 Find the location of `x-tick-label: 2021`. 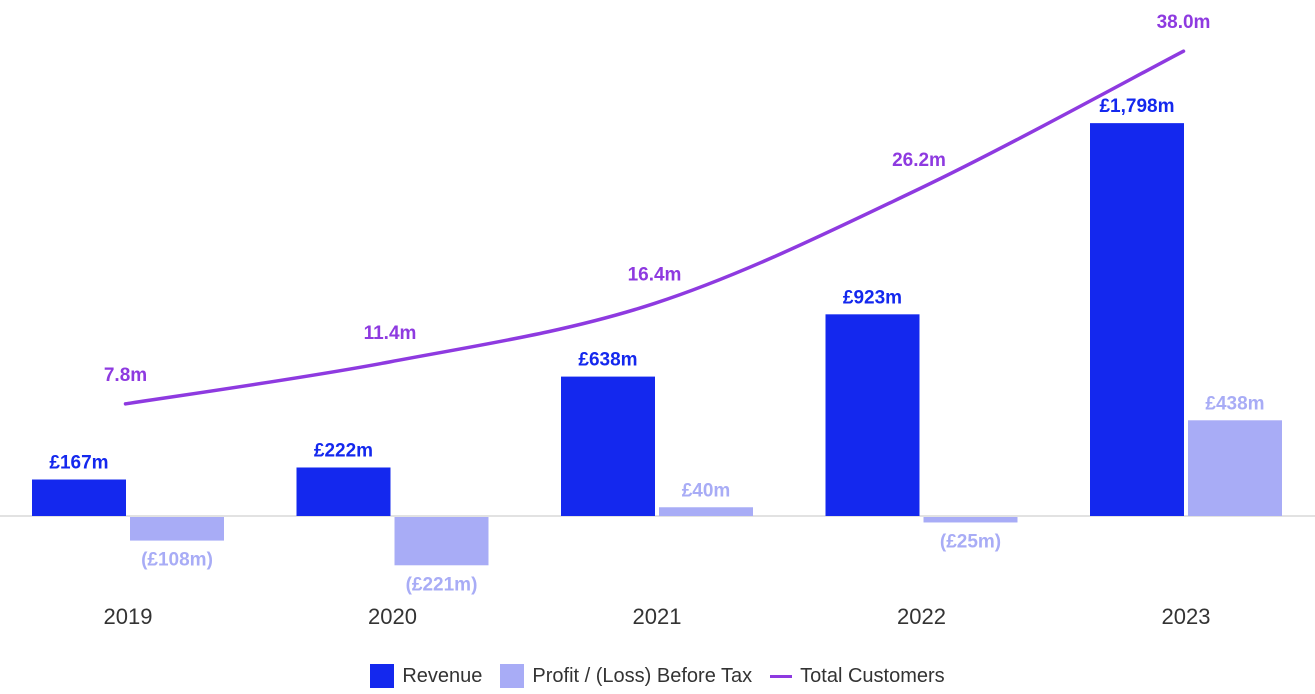

x-tick-label: 2021 is located at coordinates (657, 616).